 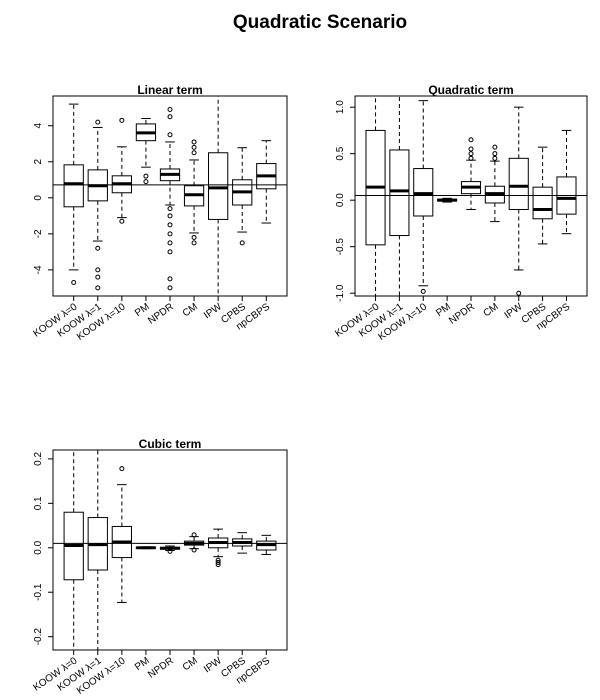 I want to click on y-tick-label: 0, so click(x=38, y=198).